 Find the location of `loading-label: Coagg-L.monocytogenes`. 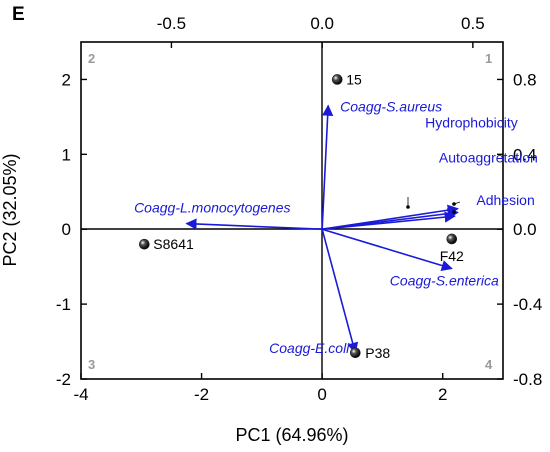

loading-label: Coagg-L.monocytogenes is located at coordinates (212, 208).